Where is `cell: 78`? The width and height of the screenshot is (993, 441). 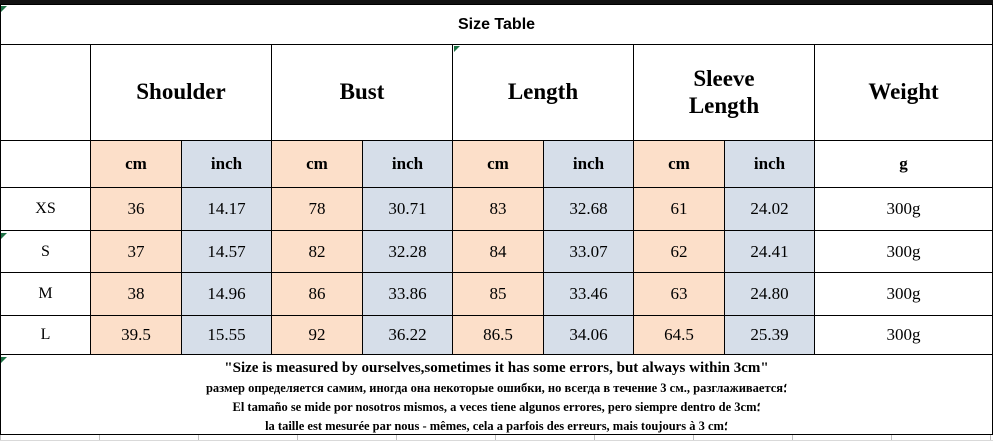
cell: 78 is located at coordinates (317, 209).